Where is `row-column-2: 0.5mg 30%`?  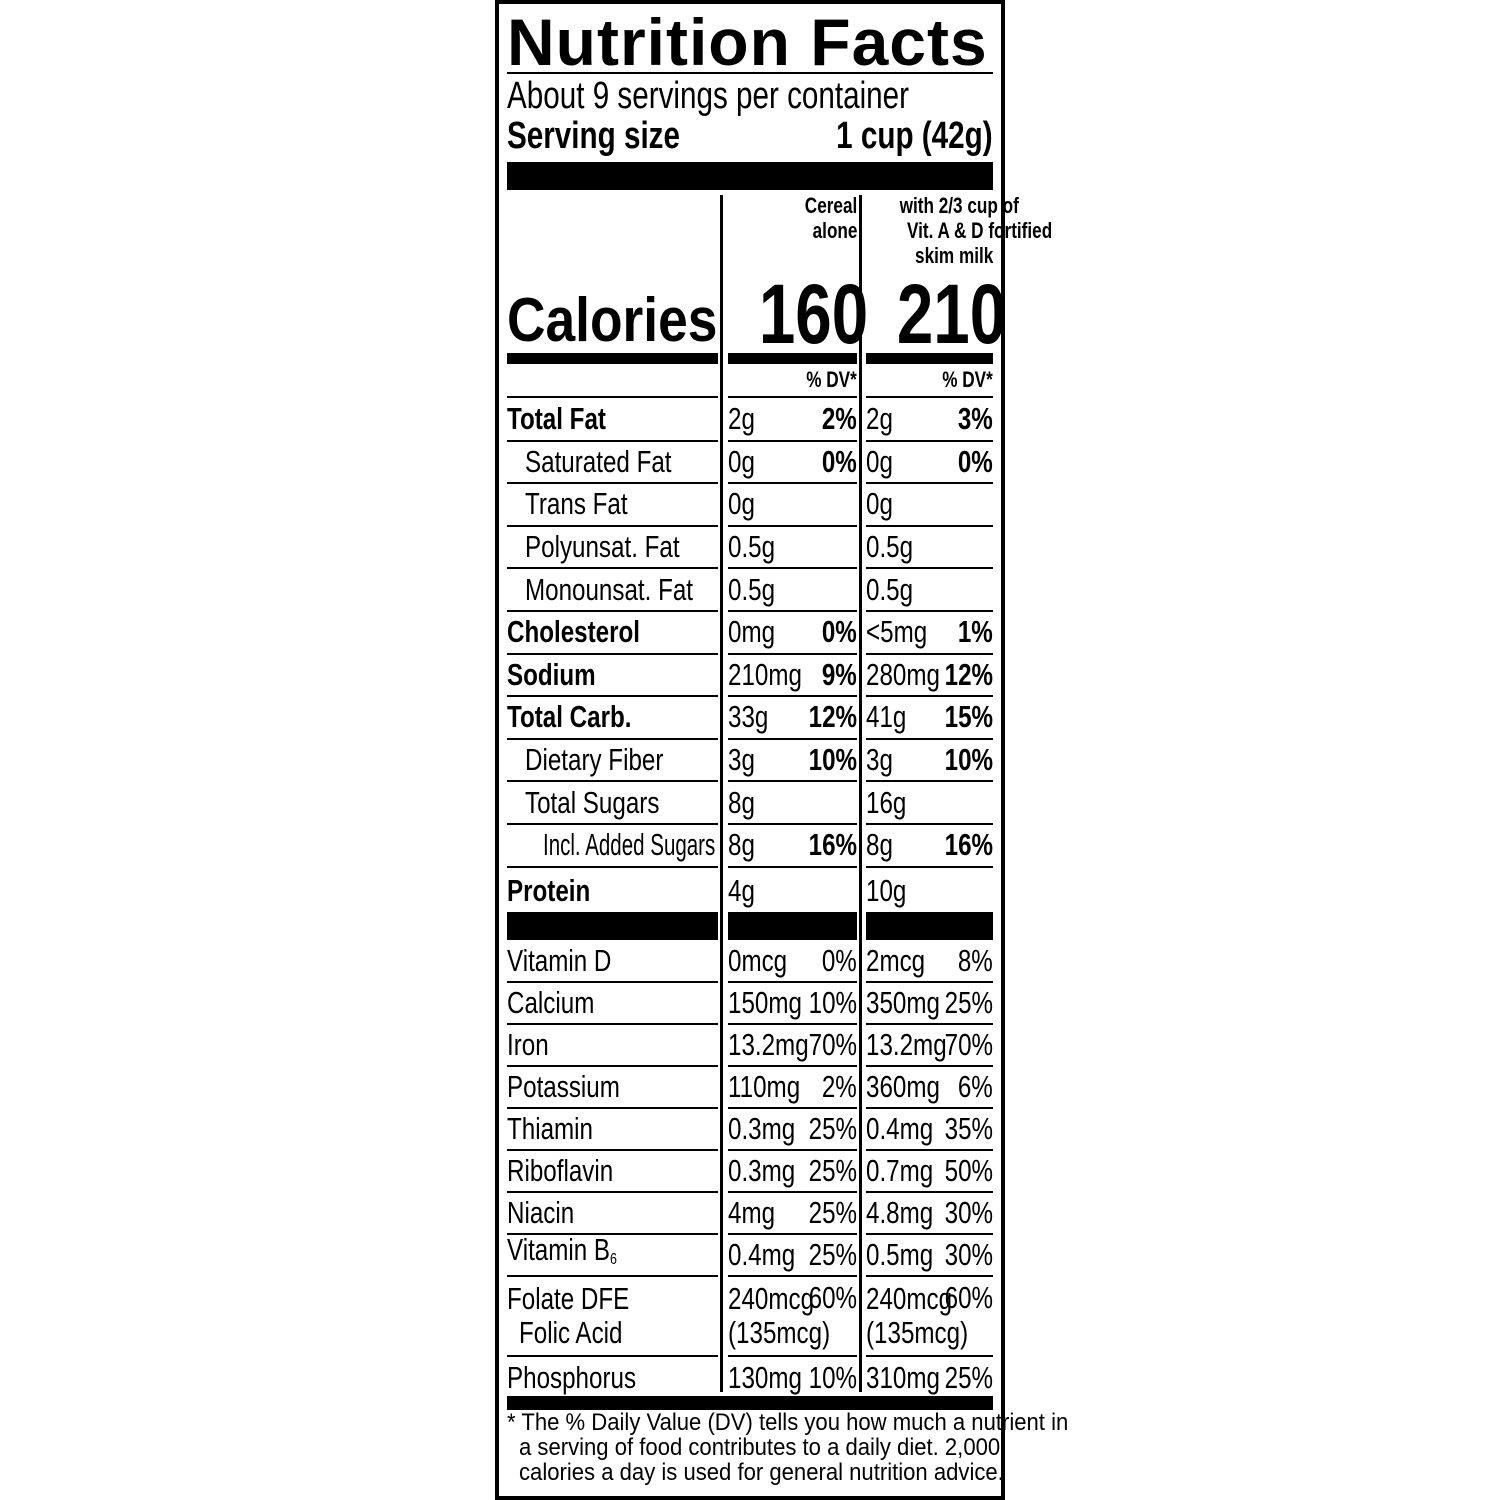
row-column-2: 0.5mg 30% is located at coordinates (929, 1256).